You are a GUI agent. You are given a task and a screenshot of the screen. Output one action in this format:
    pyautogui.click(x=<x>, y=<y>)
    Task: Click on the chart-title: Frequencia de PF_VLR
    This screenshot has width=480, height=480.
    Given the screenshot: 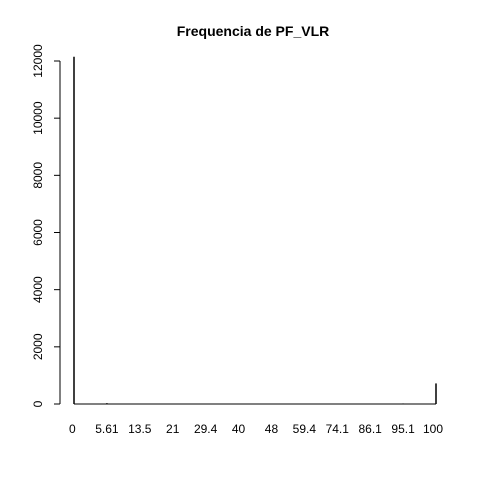 What is the action you would take?
    pyautogui.click(x=253, y=31)
    